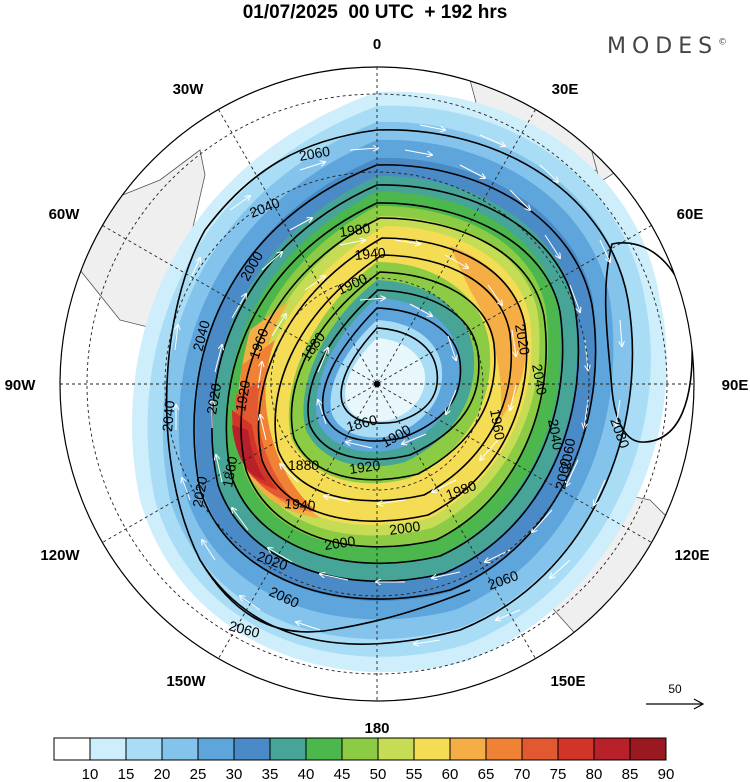 The image size is (750, 782). I want to click on contour-2060-bottom, so click(335, 596).